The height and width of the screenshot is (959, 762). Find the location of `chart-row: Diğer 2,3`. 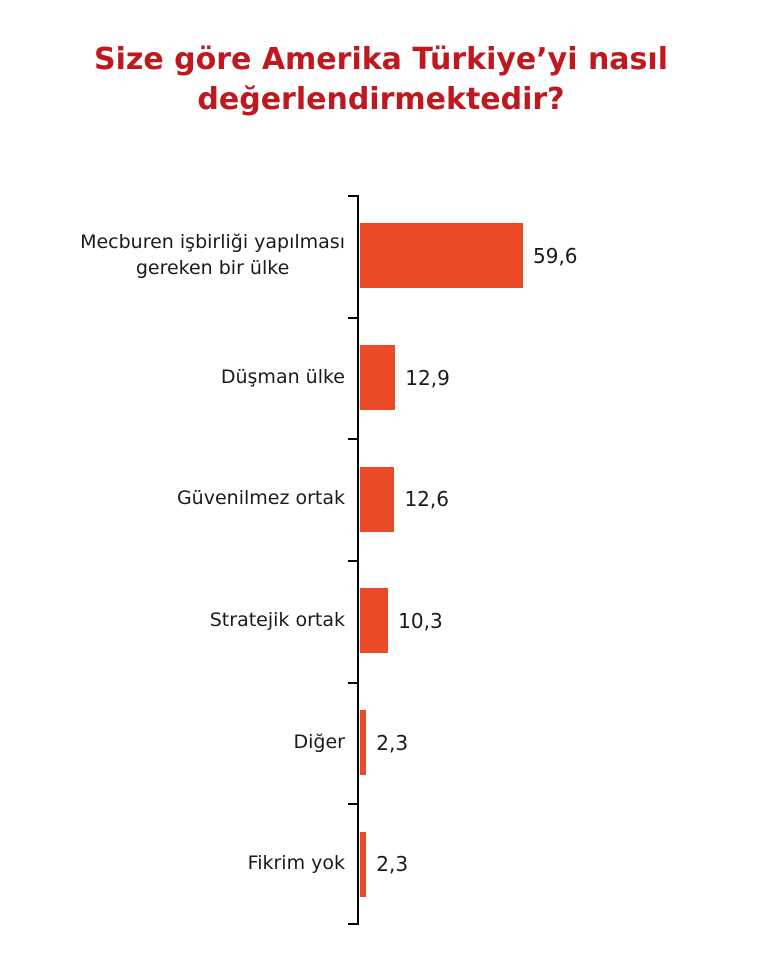

chart-row: Diğer 2,3 is located at coordinates (381, 743).